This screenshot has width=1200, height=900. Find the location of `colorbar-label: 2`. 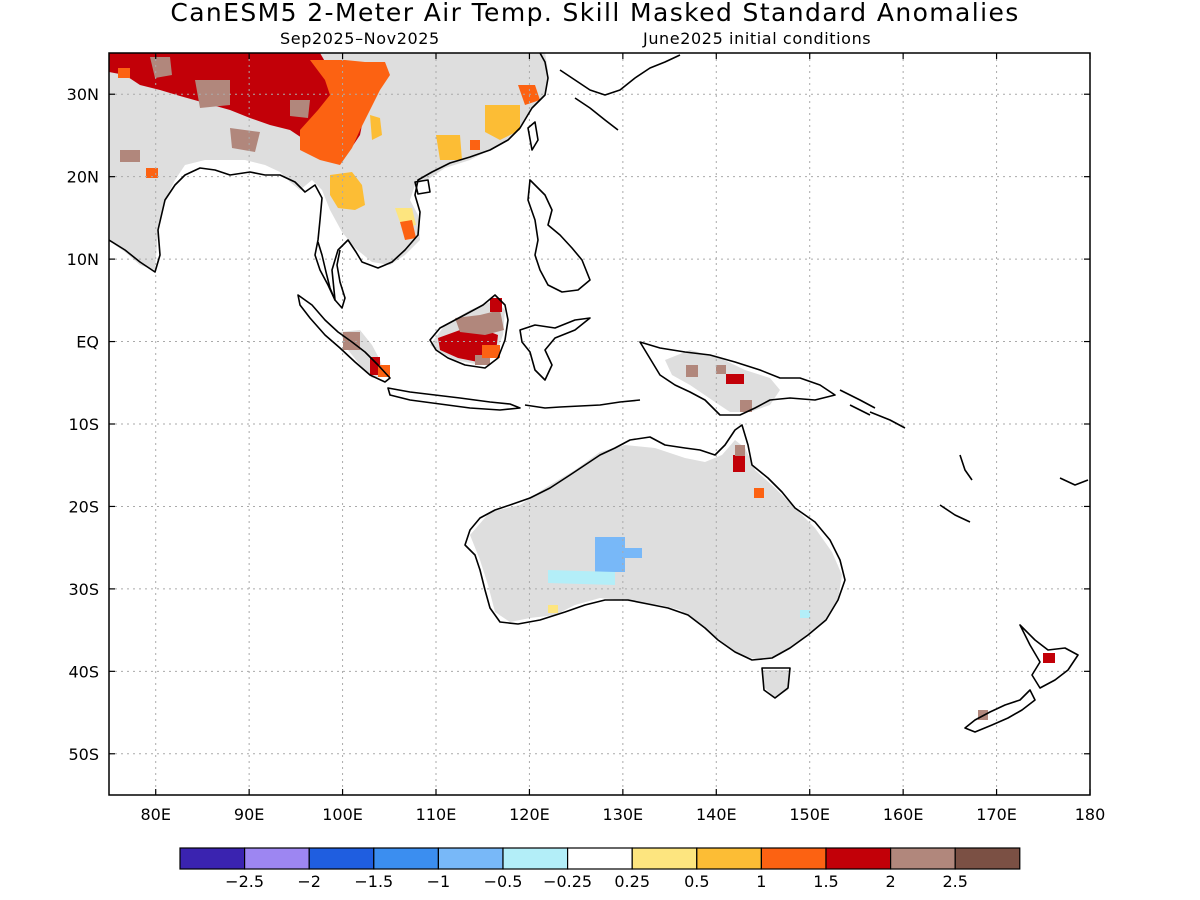

colorbar-label: 2 is located at coordinates (891, 881).